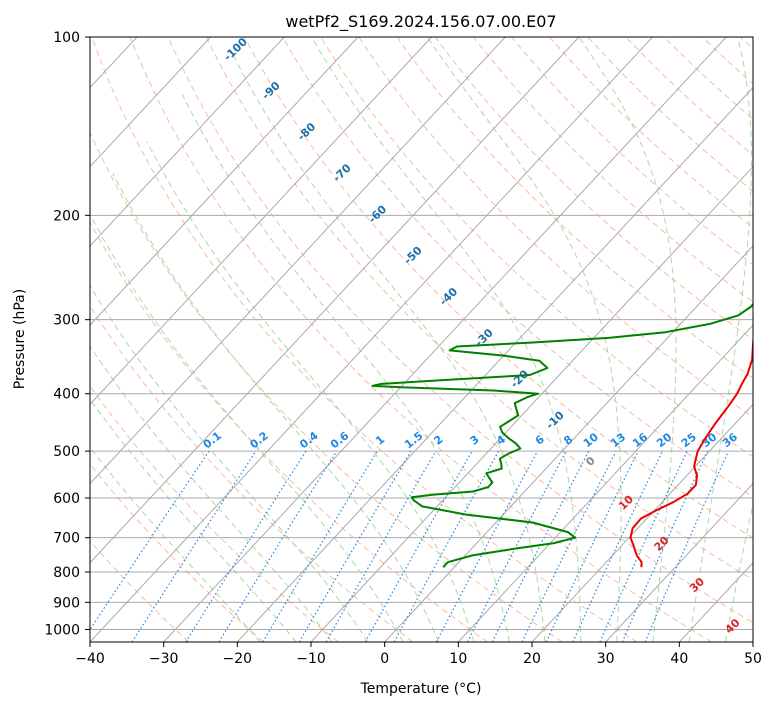  I want to click on mixing-ratio-label: 1.5, so click(413, 440).